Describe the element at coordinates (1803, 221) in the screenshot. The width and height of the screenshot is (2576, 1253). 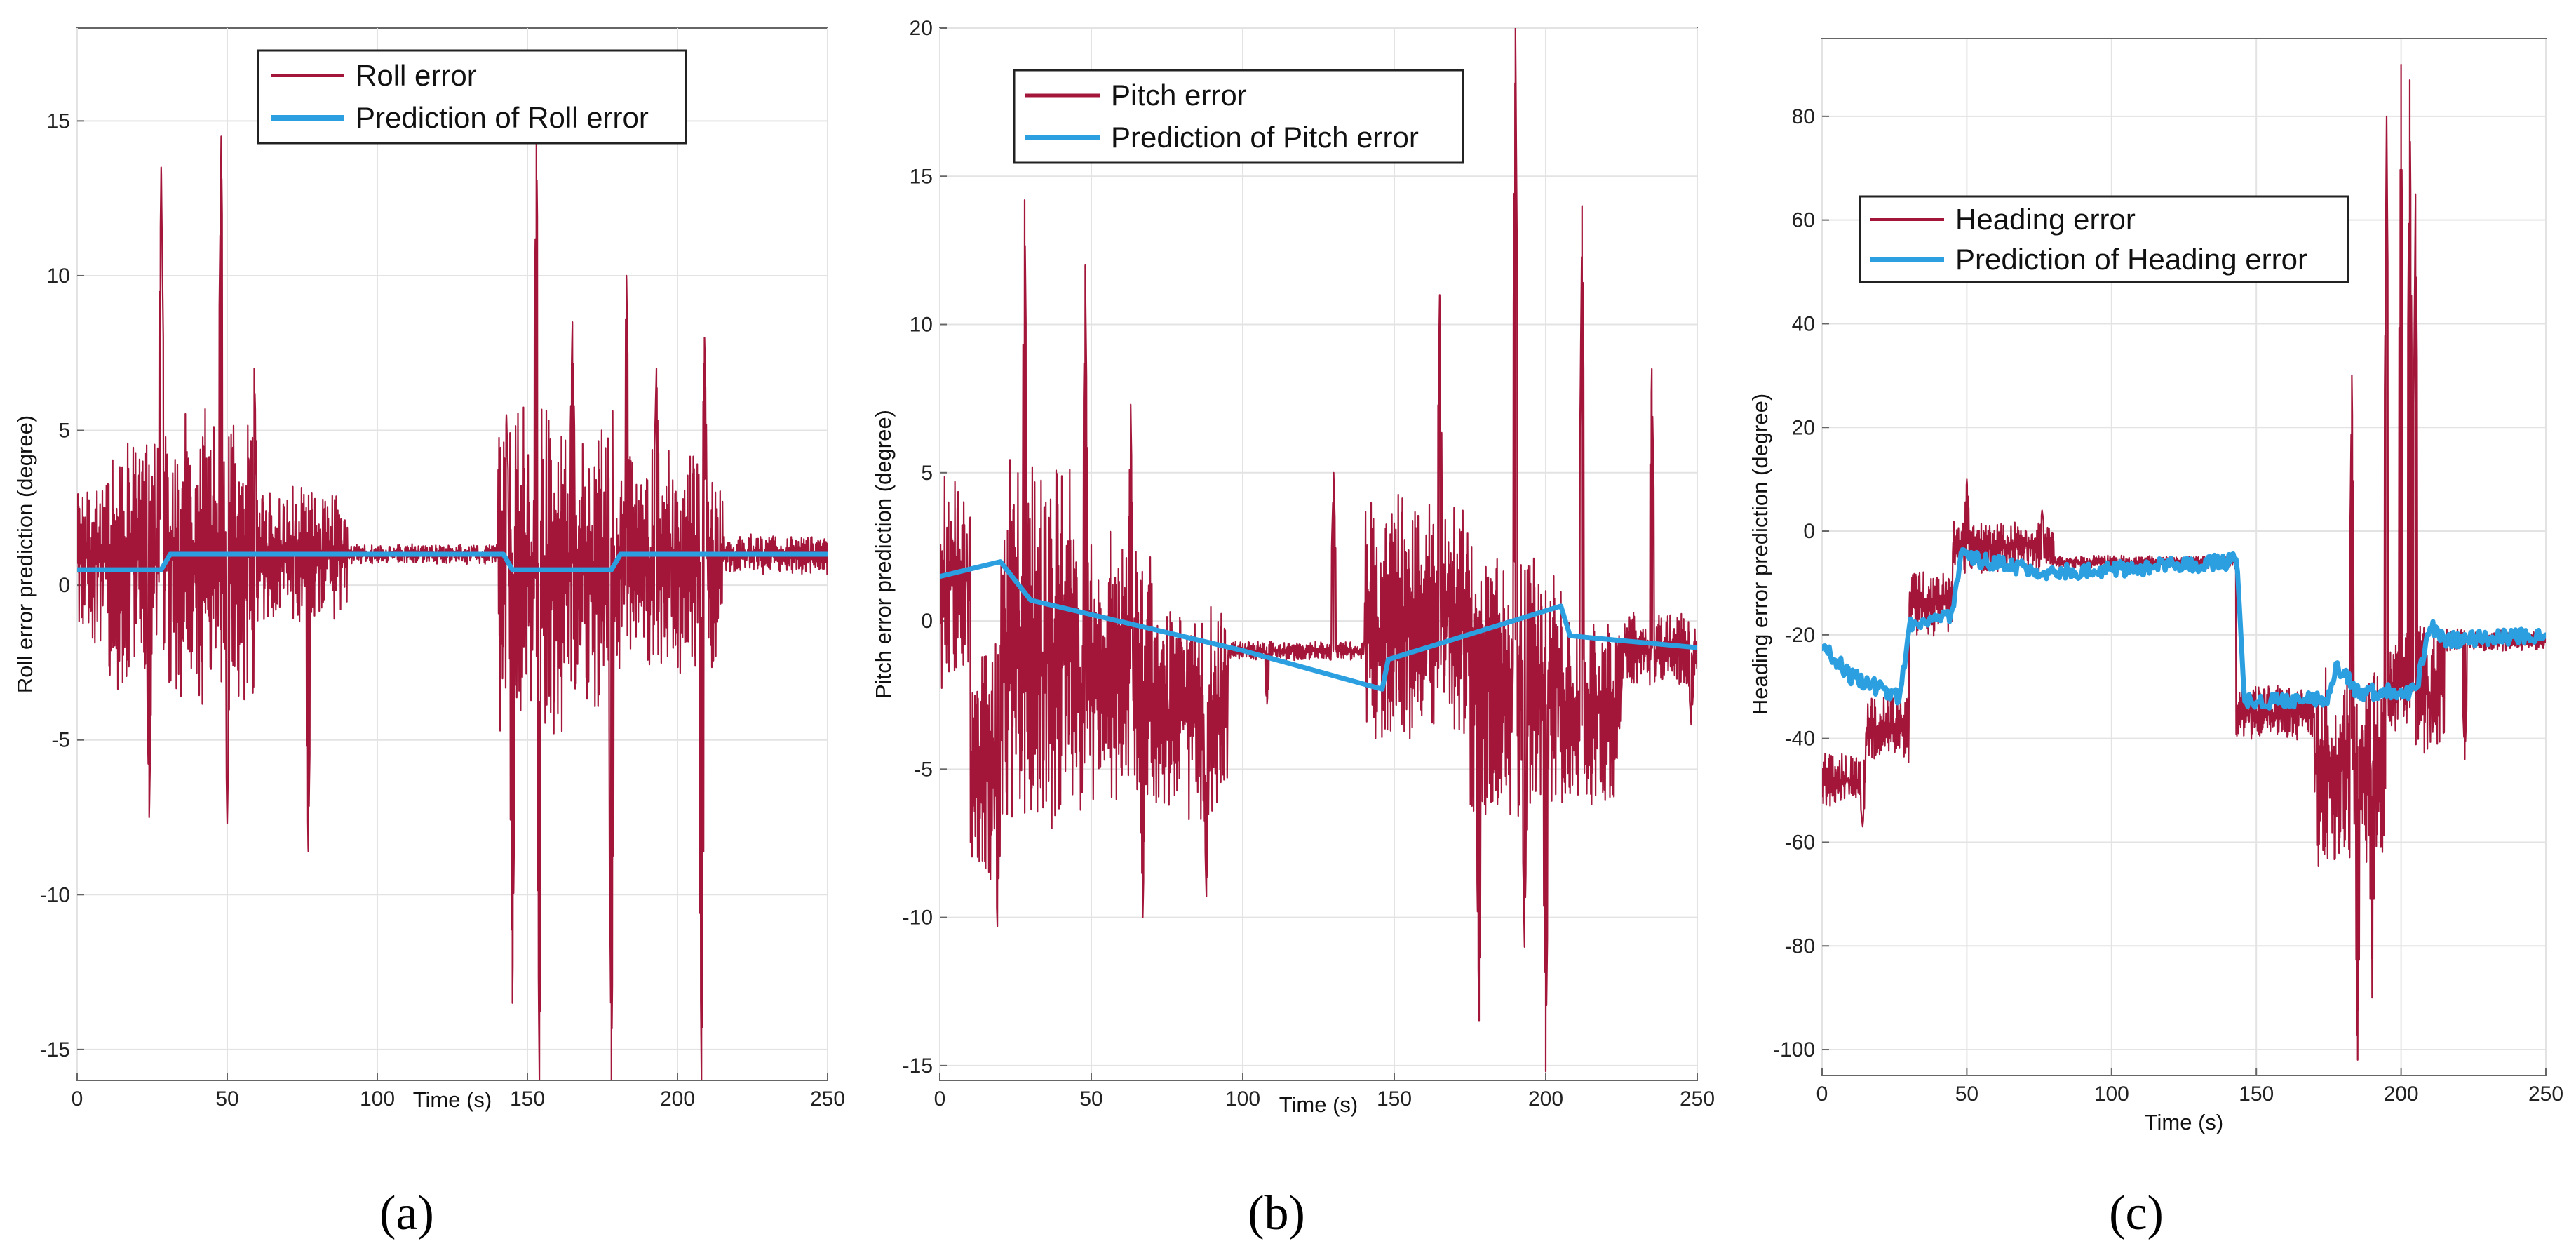
I see `y-tick-label: 60` at that location.